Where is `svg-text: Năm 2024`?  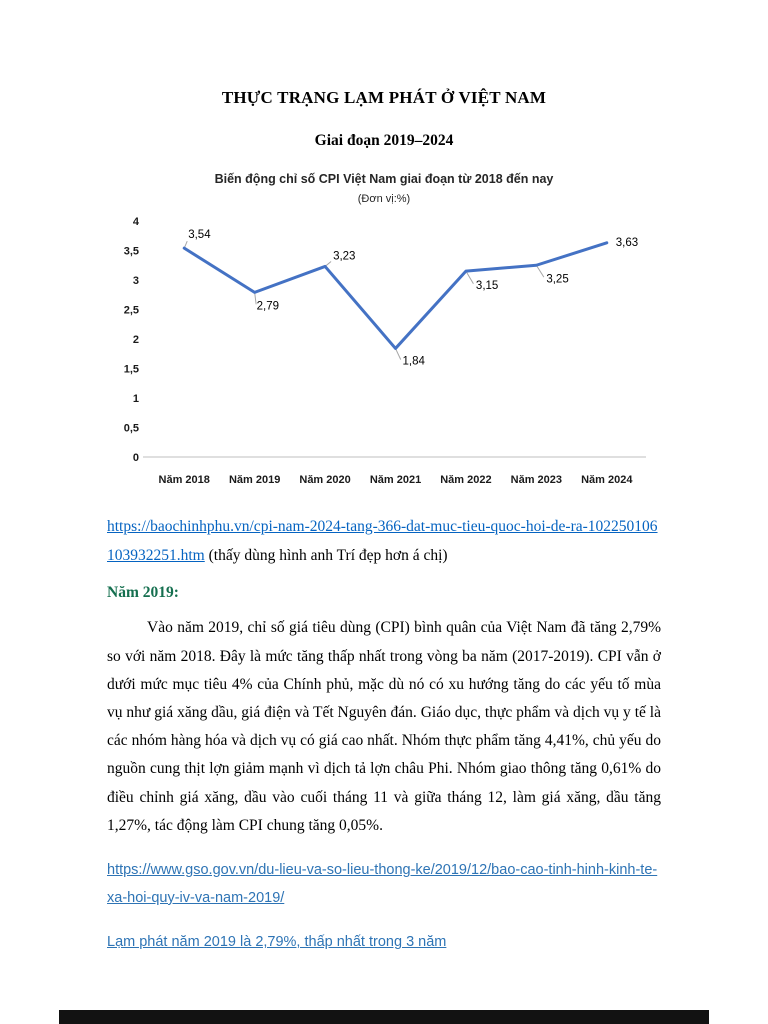
svg-text: Năm 2024 is located at coordinates (607, 480).